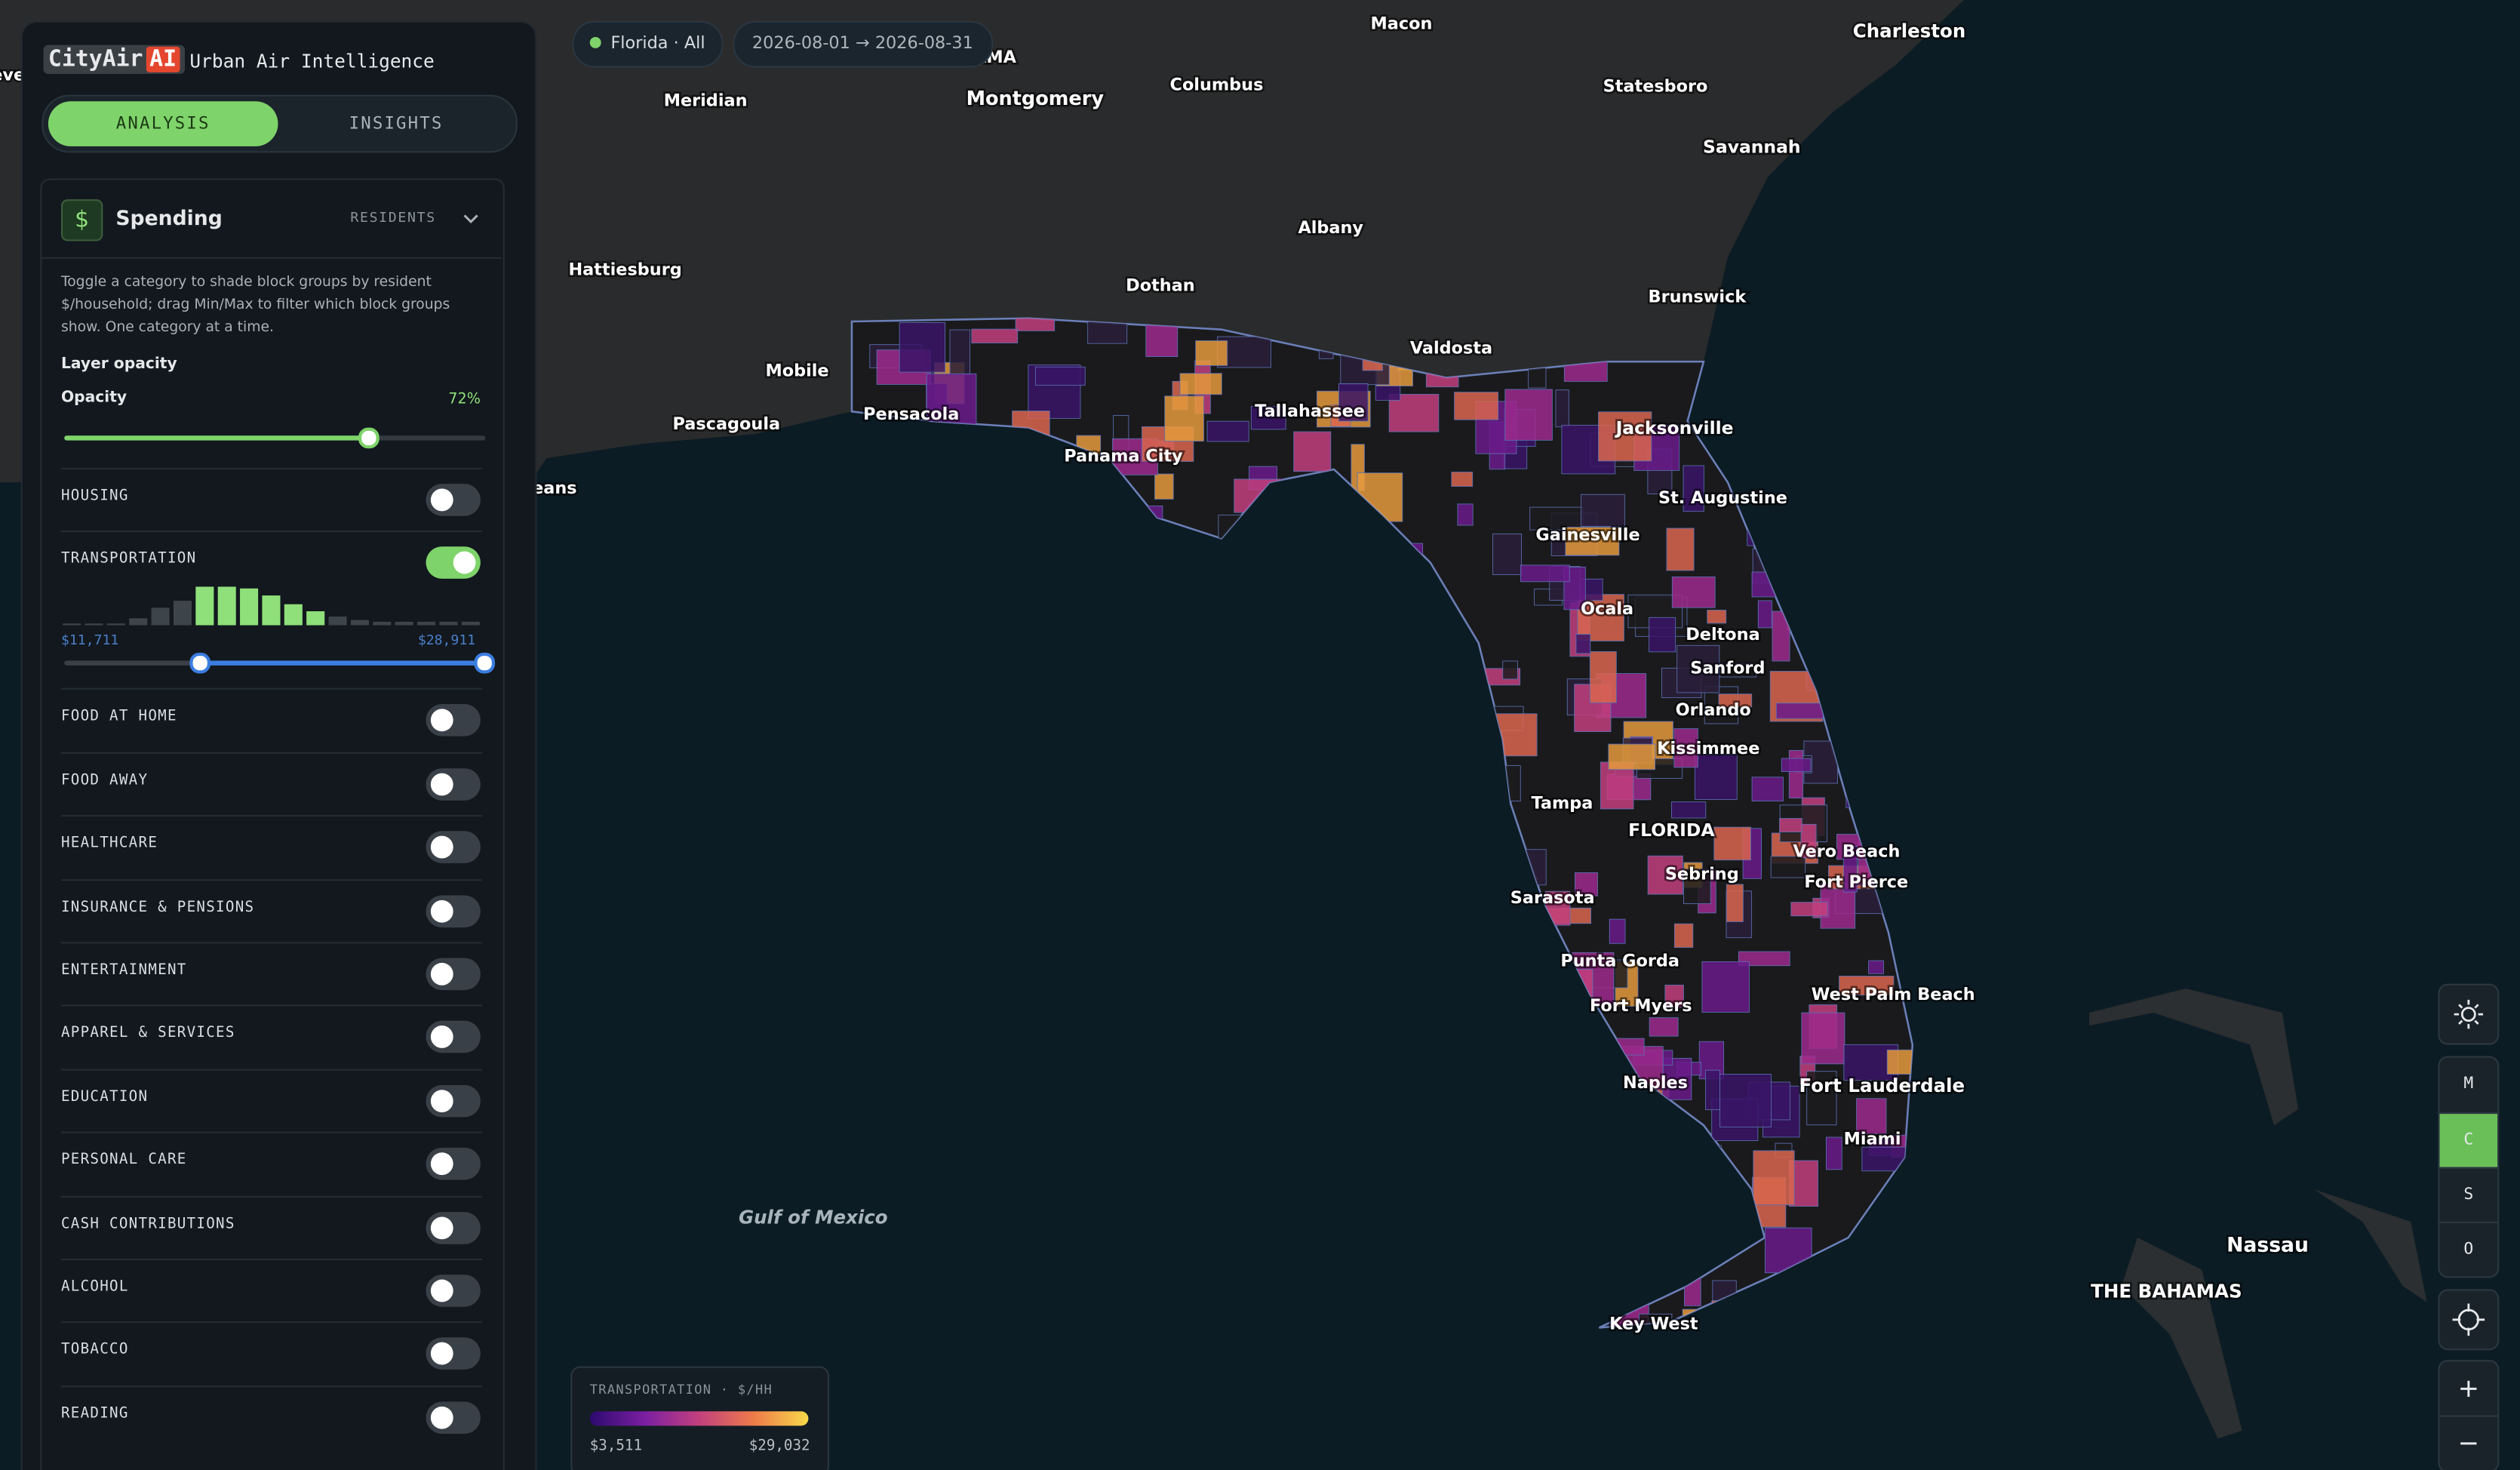 The width and height of the screenshot is (2520, 1470). Describe the element at coordinates (94, 497) in the screenshot. I see `category-label: HOUSING` at that location.